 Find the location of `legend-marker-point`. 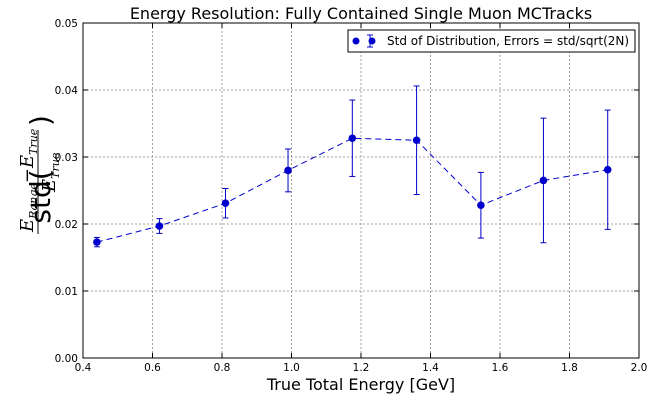

legend-marker-point is located at coordinates (356, 41).